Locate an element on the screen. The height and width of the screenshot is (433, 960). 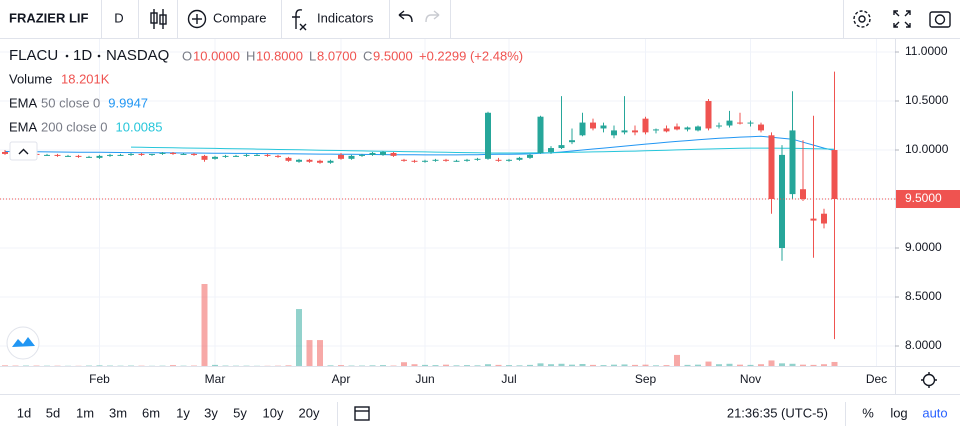
range-button: 5d is located at coordinates (53, 412).